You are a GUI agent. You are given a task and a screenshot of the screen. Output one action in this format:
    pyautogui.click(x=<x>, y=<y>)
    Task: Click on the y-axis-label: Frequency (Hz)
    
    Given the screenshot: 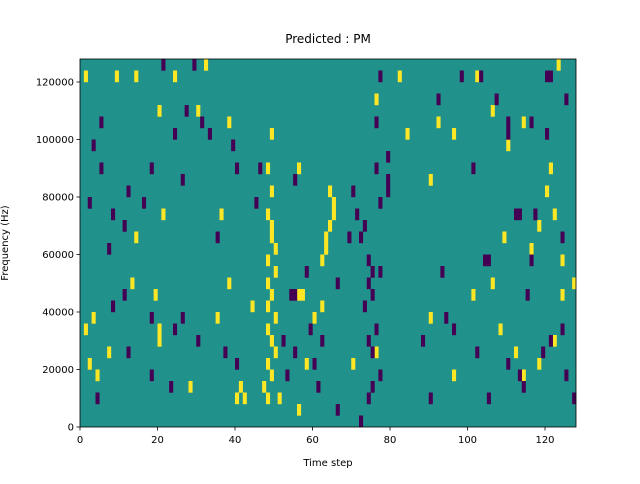 What is the action you would take?
    pyautogui.click(x=5, y=243)
    